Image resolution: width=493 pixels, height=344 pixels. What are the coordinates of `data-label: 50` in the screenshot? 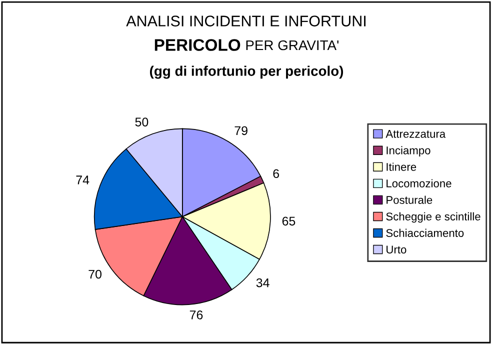 It's located at (141, 122).